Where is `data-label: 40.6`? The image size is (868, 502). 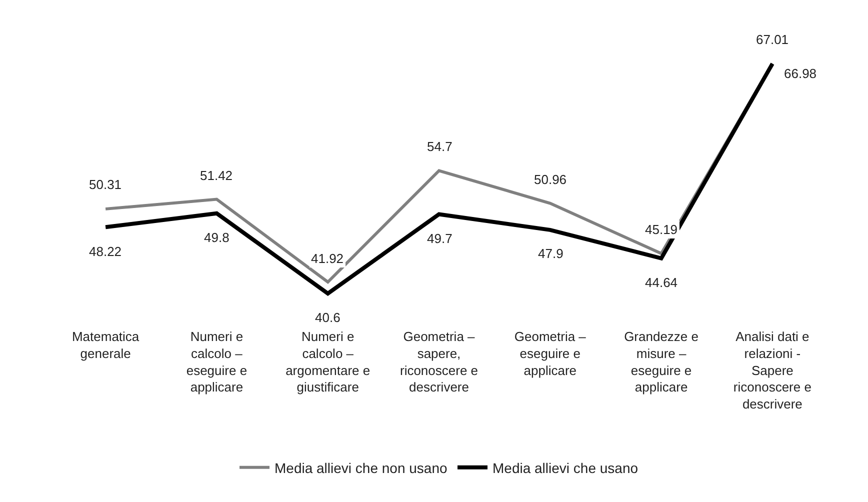 data-label: 40.6 is located at coordinates (327, 317).